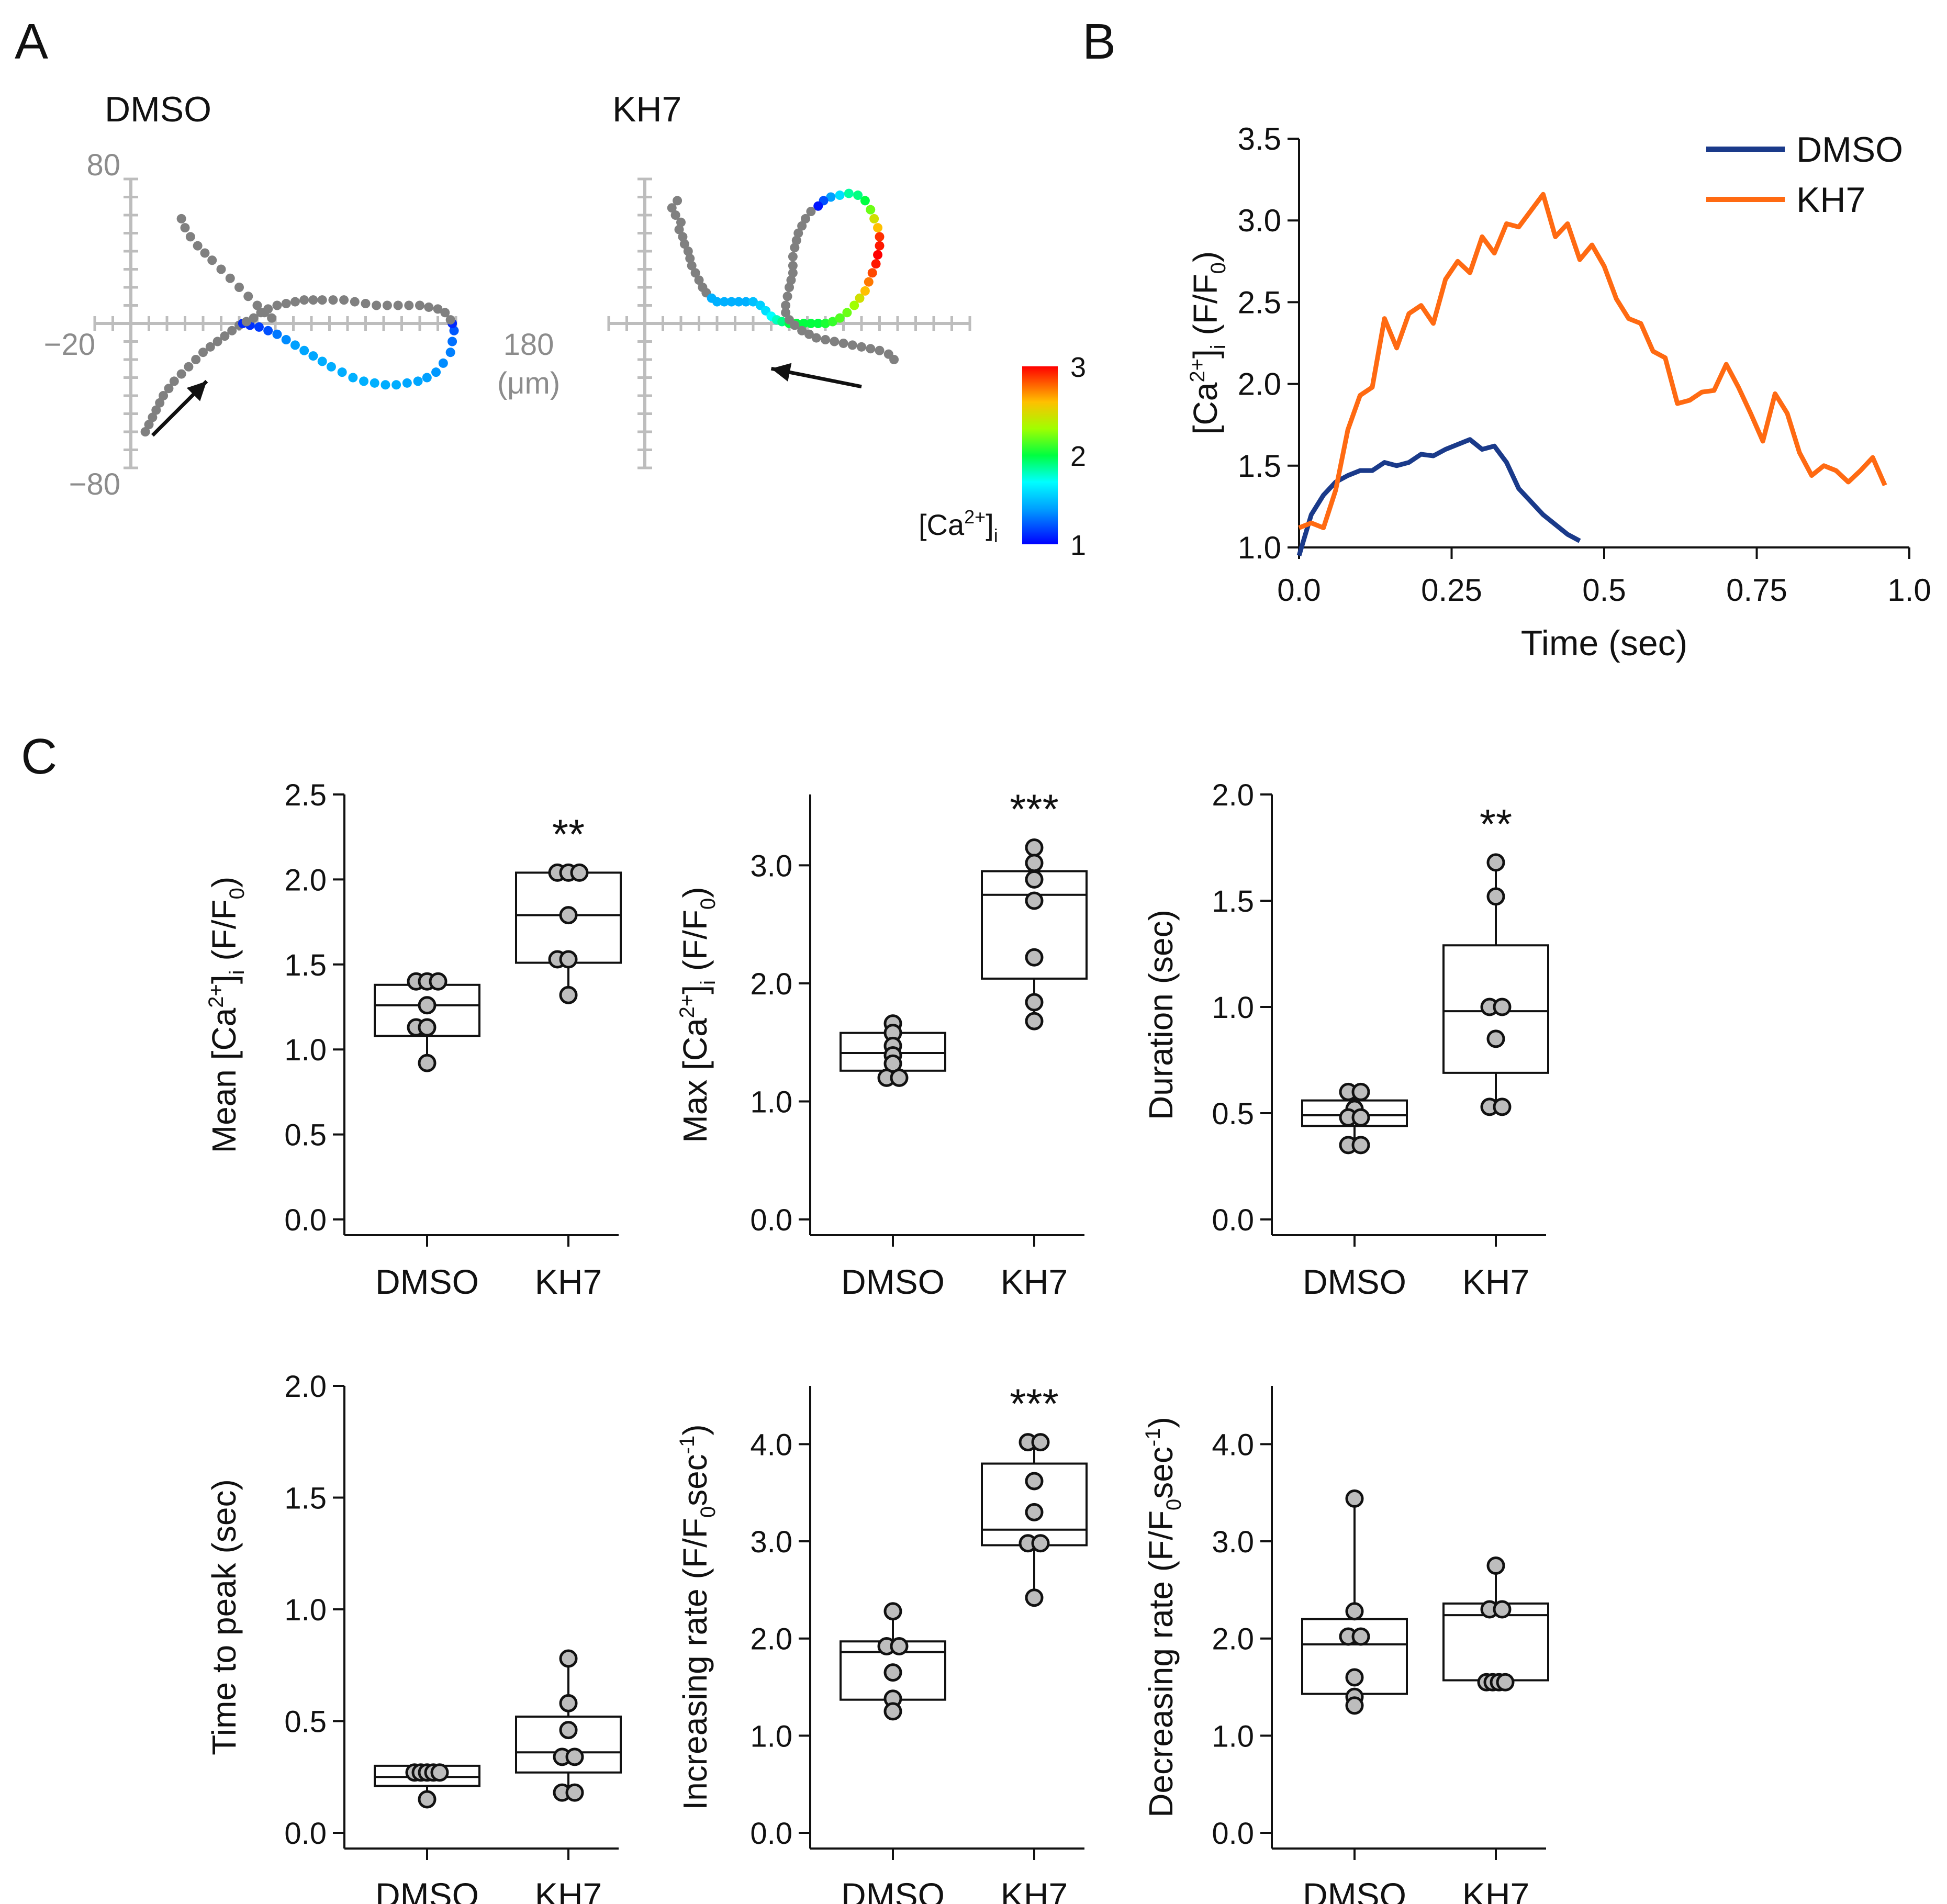 This screenshot has height=1904, width=1947. Describe the element at coordinates (695, 989) in the screenshot. I see `box_max-y-label-part: ]` at that location.